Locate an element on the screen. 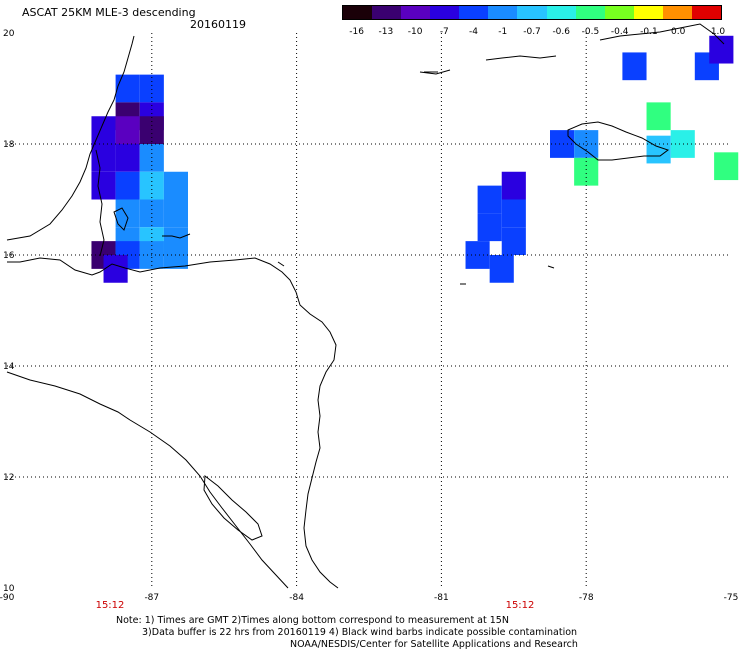 The width and height of the screenshot is (740, 650). y-tick-label: 12 is located at coordinates (8, 478).